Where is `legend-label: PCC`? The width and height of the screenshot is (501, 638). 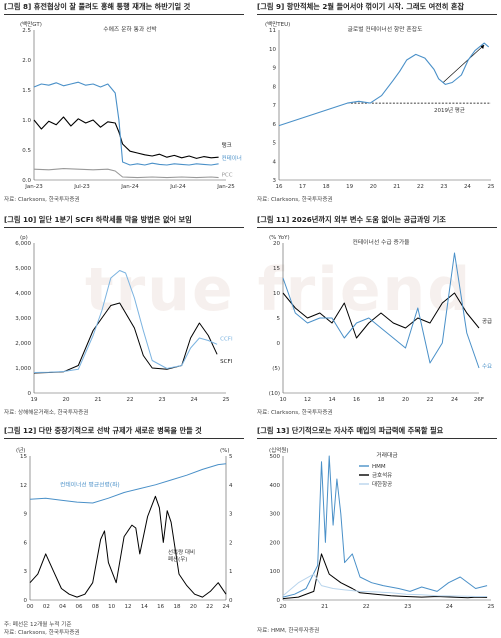
legend-label: PCC is located at coordinates (227, 175).